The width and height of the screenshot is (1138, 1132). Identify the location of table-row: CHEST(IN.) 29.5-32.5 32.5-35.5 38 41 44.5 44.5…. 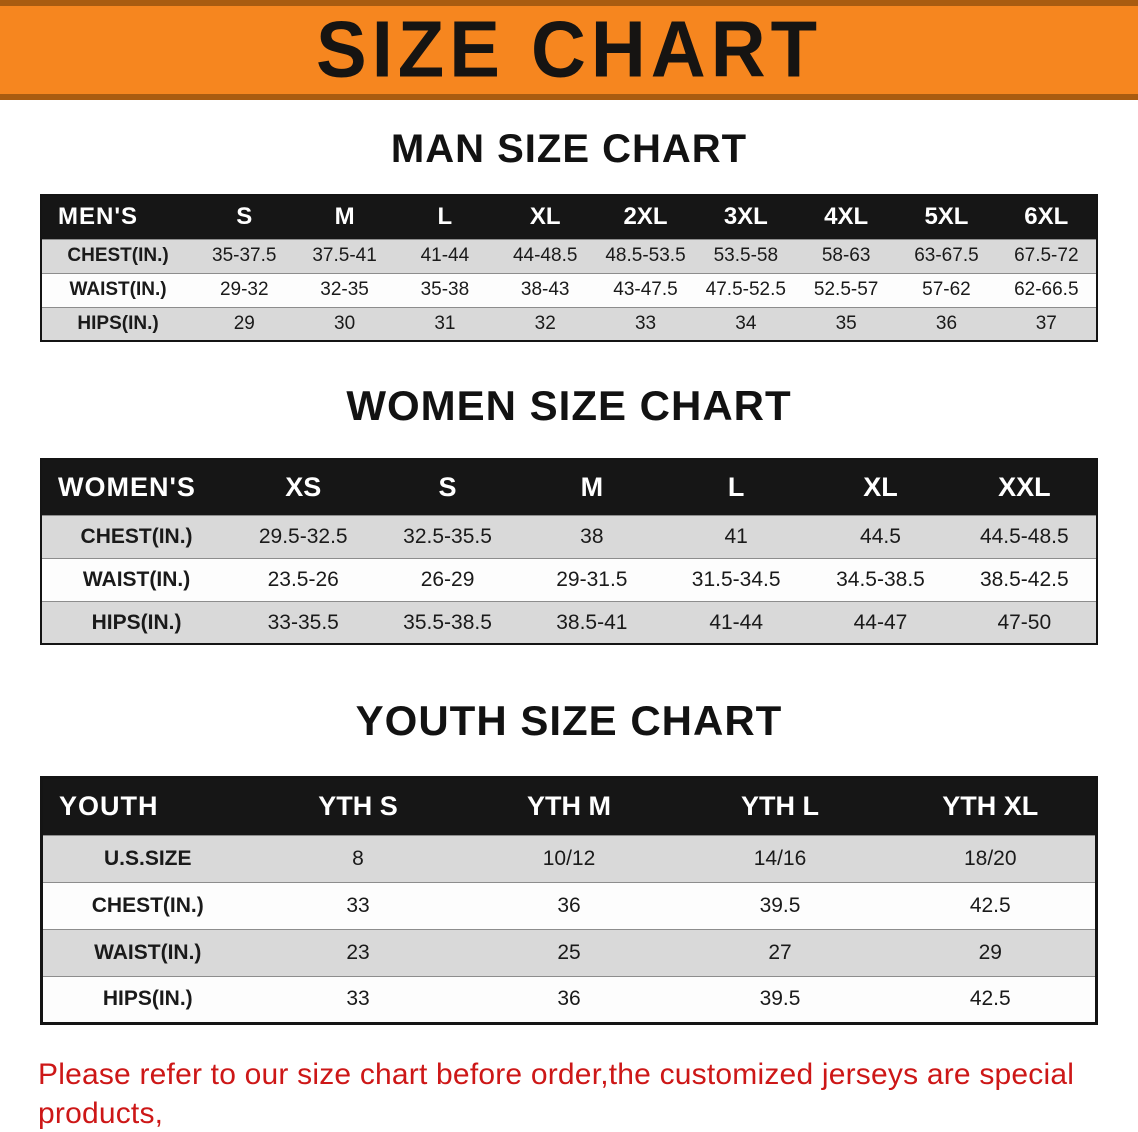
(569, 537).